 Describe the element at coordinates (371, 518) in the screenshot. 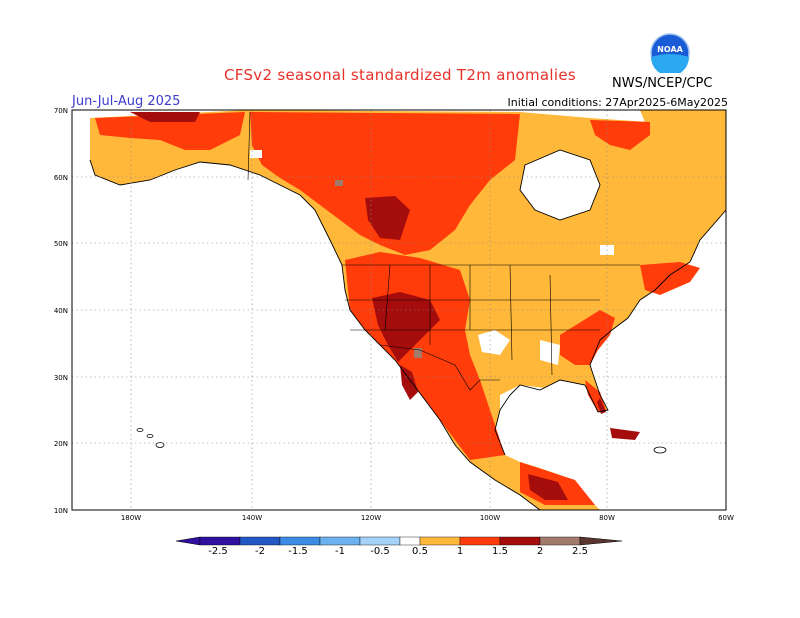

I see `lon-label: 120W` at that location.